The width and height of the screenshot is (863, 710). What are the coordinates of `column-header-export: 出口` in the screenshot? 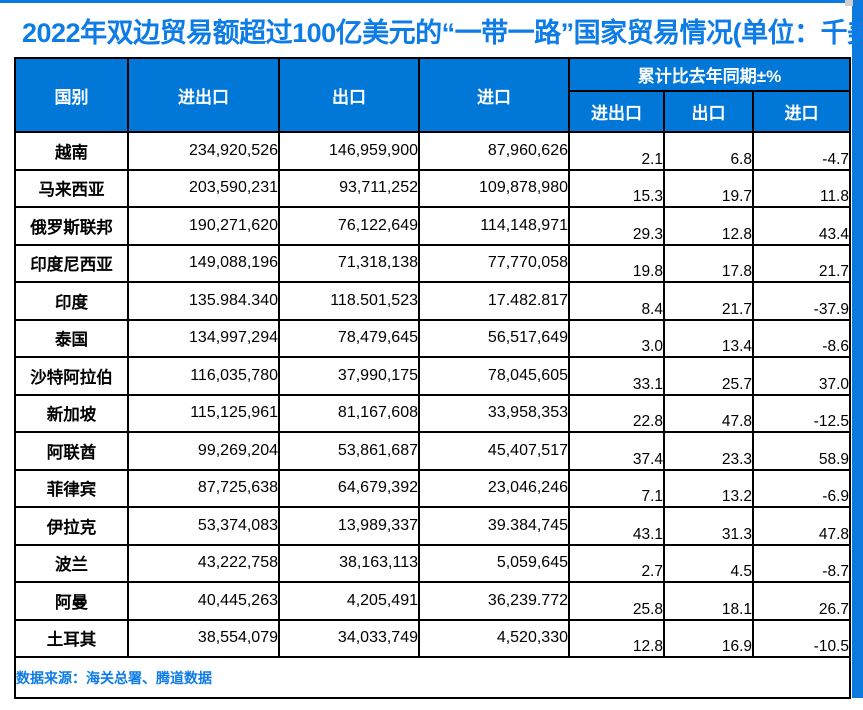 It's located at (349, 95).